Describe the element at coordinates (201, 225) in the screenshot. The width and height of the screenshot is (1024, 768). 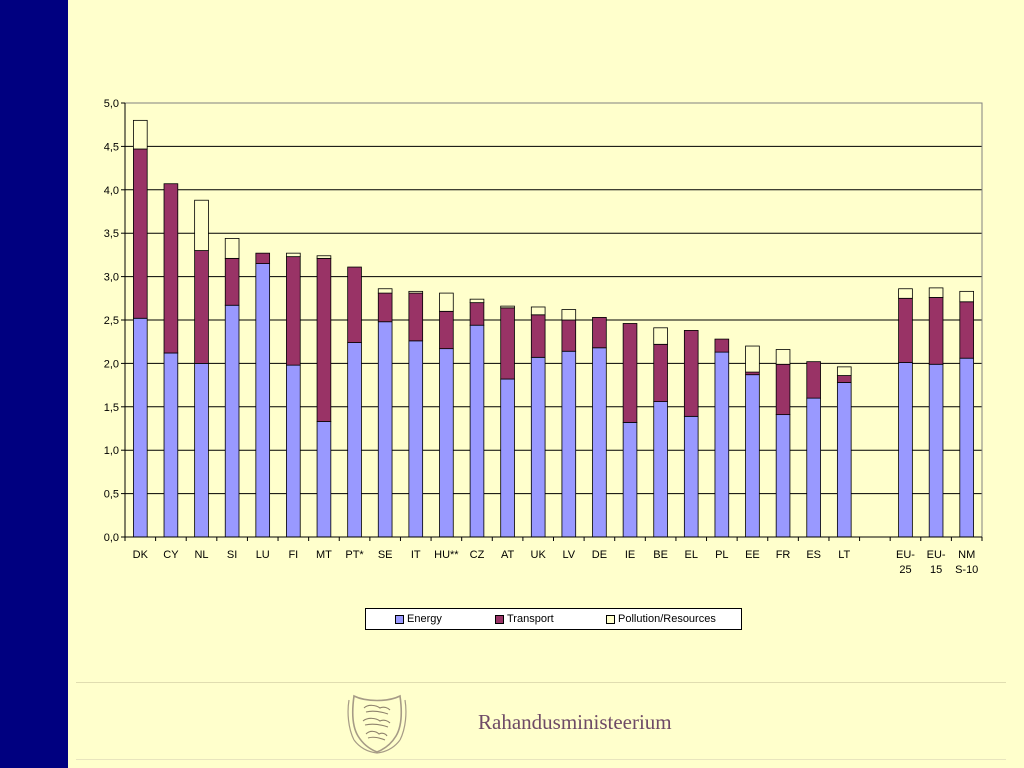
I see `bar-pollution-resources-nl` at that location.